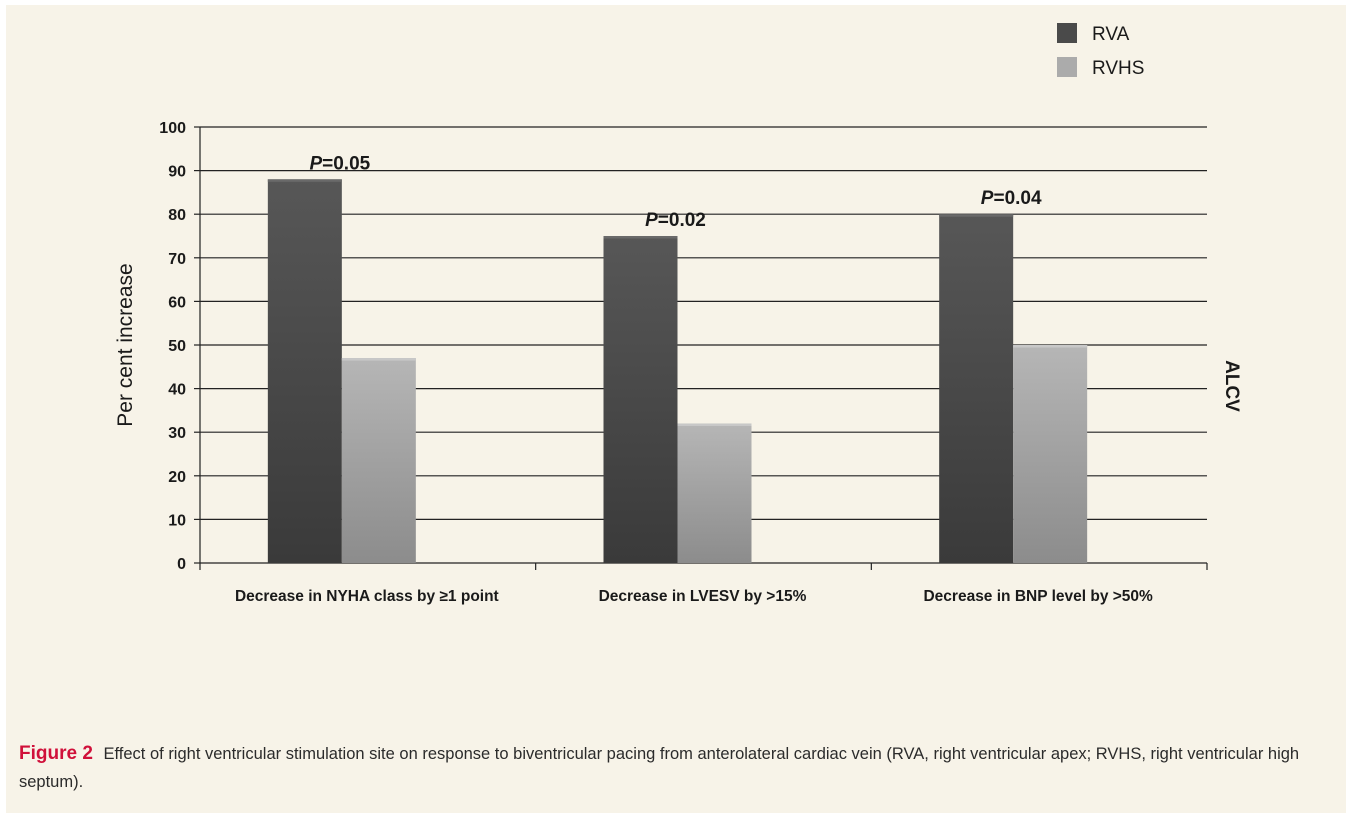 This screenshot has width=1352, height=820. I want to click on legend-label-rva: RVA, so click(1111, 34).